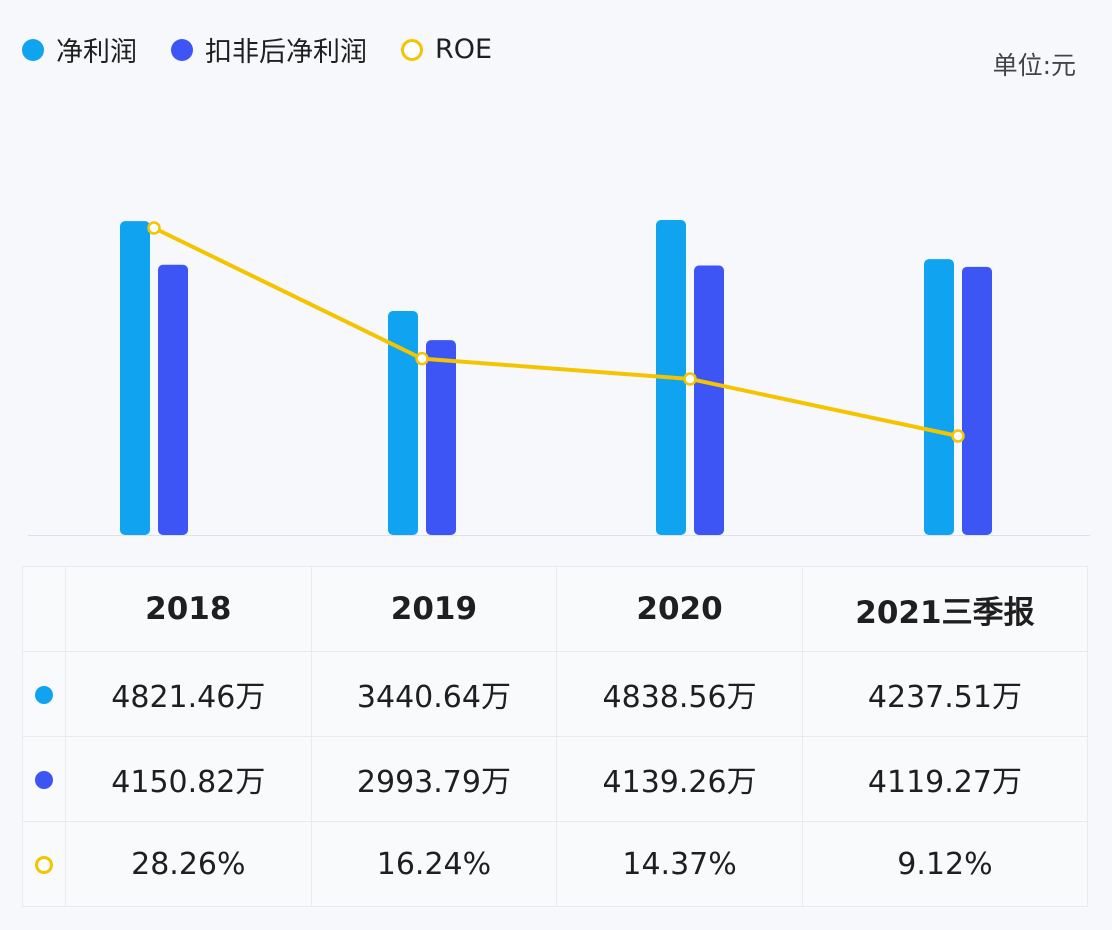  Describe the element at coordinates (434, 864) in the screenshot. I see `table-cell: 16.24%` at that location.